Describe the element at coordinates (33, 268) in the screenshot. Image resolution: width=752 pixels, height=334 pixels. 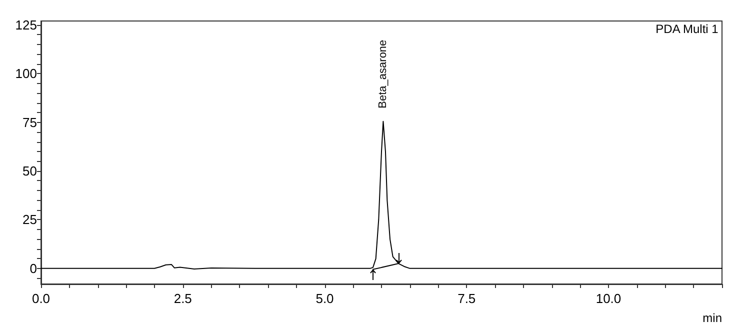
I see `y-tick-label: 0` at that location.